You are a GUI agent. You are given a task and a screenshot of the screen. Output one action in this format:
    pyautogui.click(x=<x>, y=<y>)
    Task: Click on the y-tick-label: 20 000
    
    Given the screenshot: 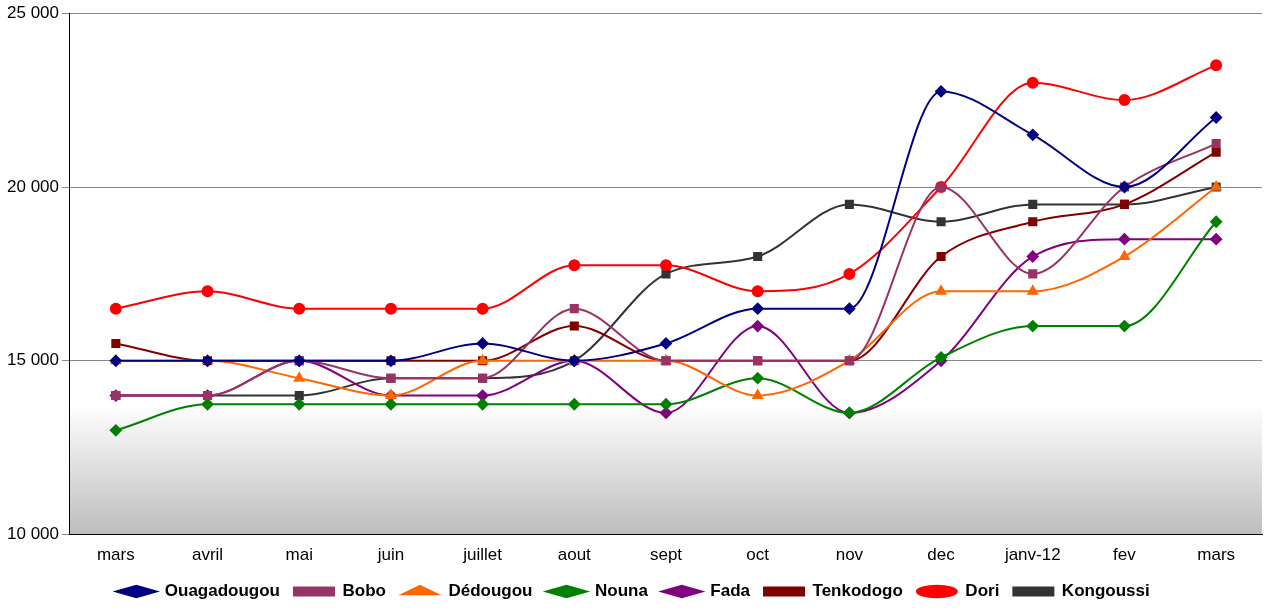 What is the action you would take?
    pyautogui.click(x=33, y=186)
    